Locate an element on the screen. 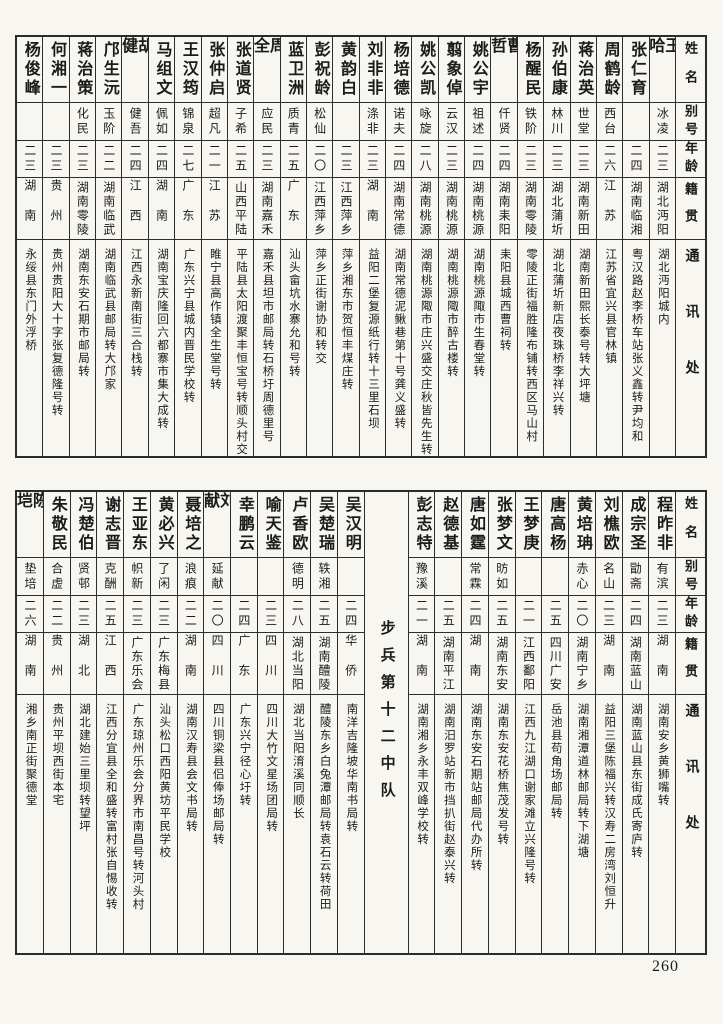 This screenshot has width=723, height=1024. person-name: 唐高杨 is located at coordinates (556, 524).